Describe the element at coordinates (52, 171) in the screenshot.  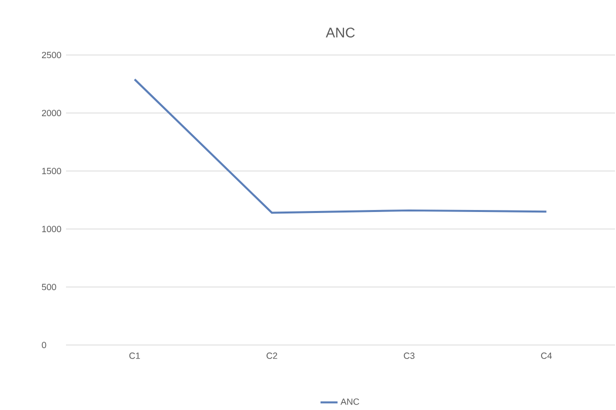
I see `y-tick-label: 1500` at that location.